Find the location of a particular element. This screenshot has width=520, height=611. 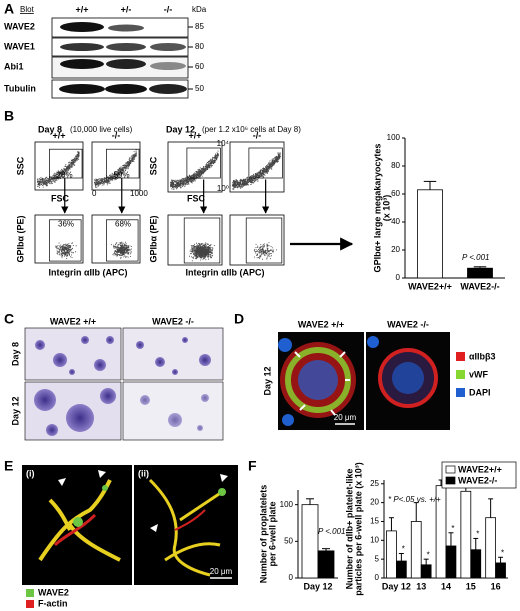

y-tick-label: 100 is located at coordinates (287, 504).